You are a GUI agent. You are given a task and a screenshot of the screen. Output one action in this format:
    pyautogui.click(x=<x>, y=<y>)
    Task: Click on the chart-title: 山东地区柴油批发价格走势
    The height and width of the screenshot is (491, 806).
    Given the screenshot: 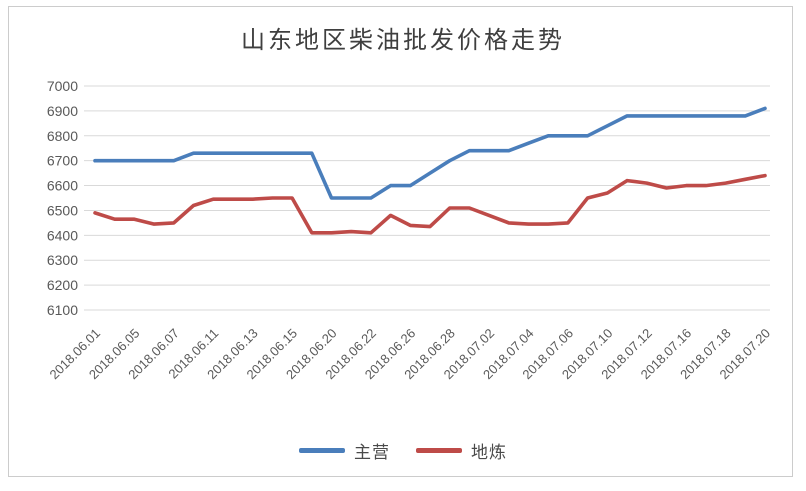 What is the action you would take?
    pyautogui.click(x=403, y=40)
    